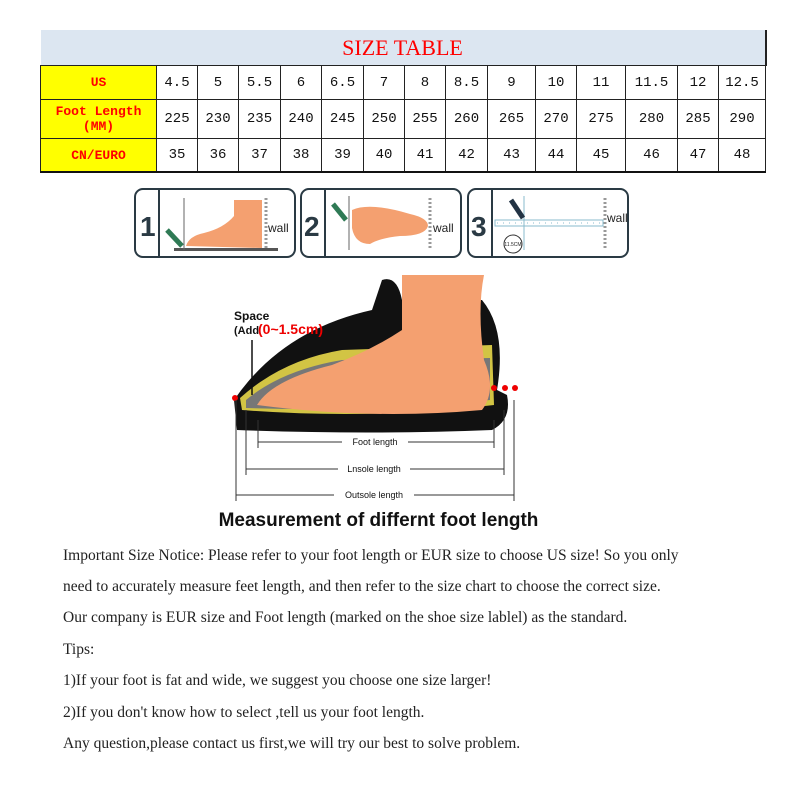 Image resolution: width=800 pixels, height=800 pixels. Describe the element at coordinates (548, 223) in the screenshot. I see `step-3: 3 wall 11.5CM` at that location.